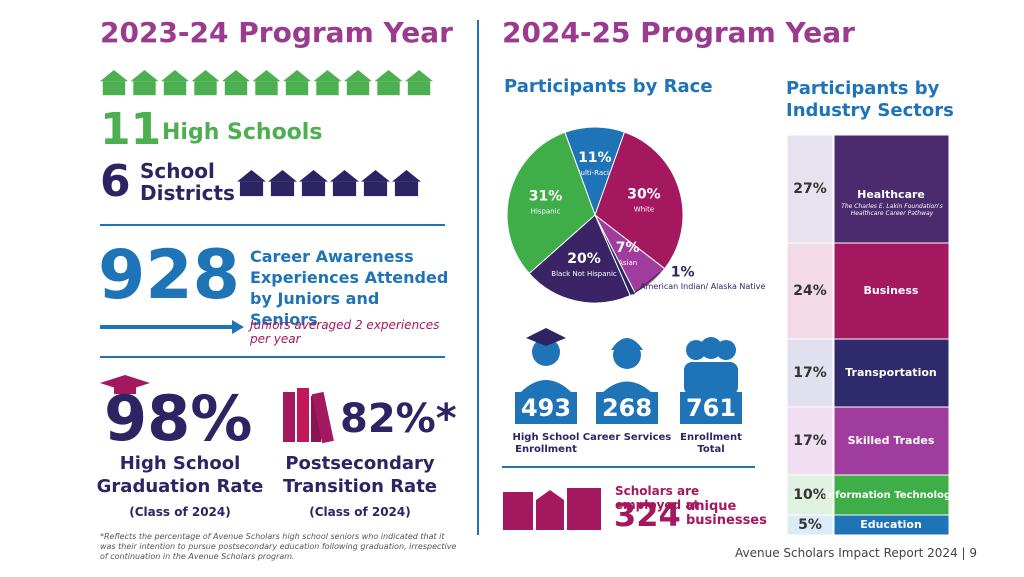 The height and width of the screenshot is (577, 1024). What do you see at coordinates (131, 129) in the screenshot?
I see `high-schools-number: 11` at bounding box center [131, 129].